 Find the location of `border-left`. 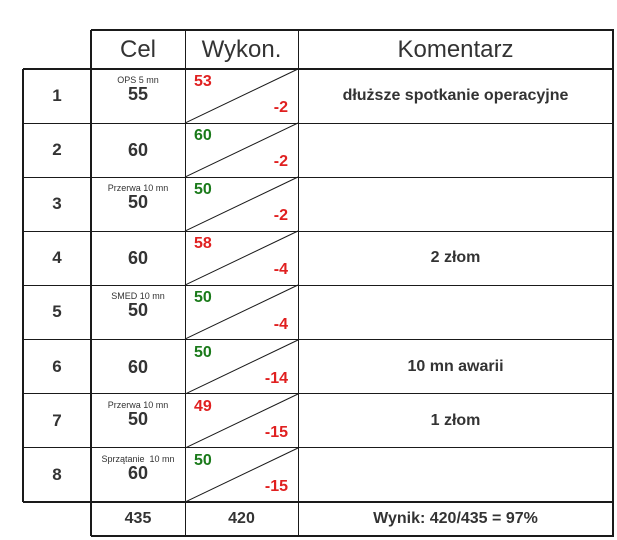

border-left is located at coordinates (23, 285).